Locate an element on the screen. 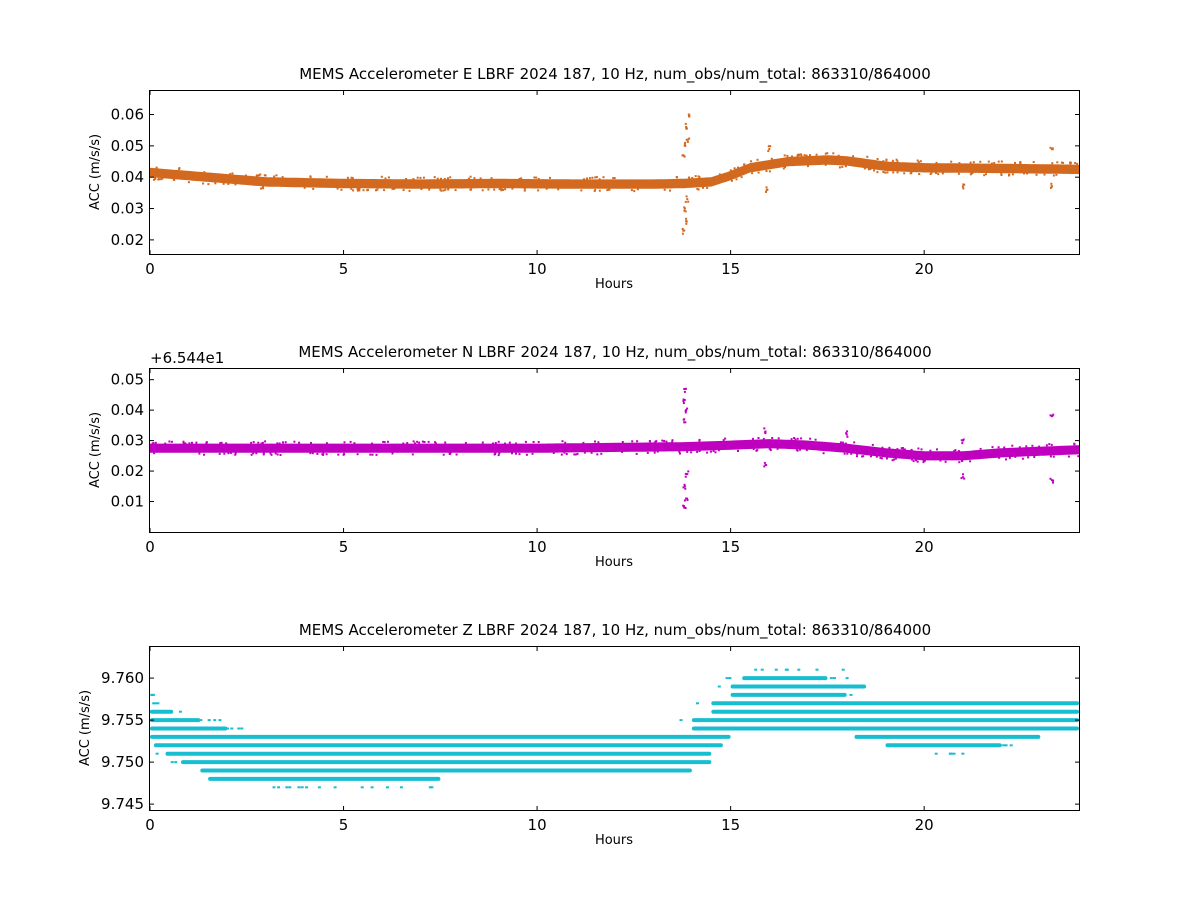  y-tick-label: 9.750 is located at coordinates (122, 762).